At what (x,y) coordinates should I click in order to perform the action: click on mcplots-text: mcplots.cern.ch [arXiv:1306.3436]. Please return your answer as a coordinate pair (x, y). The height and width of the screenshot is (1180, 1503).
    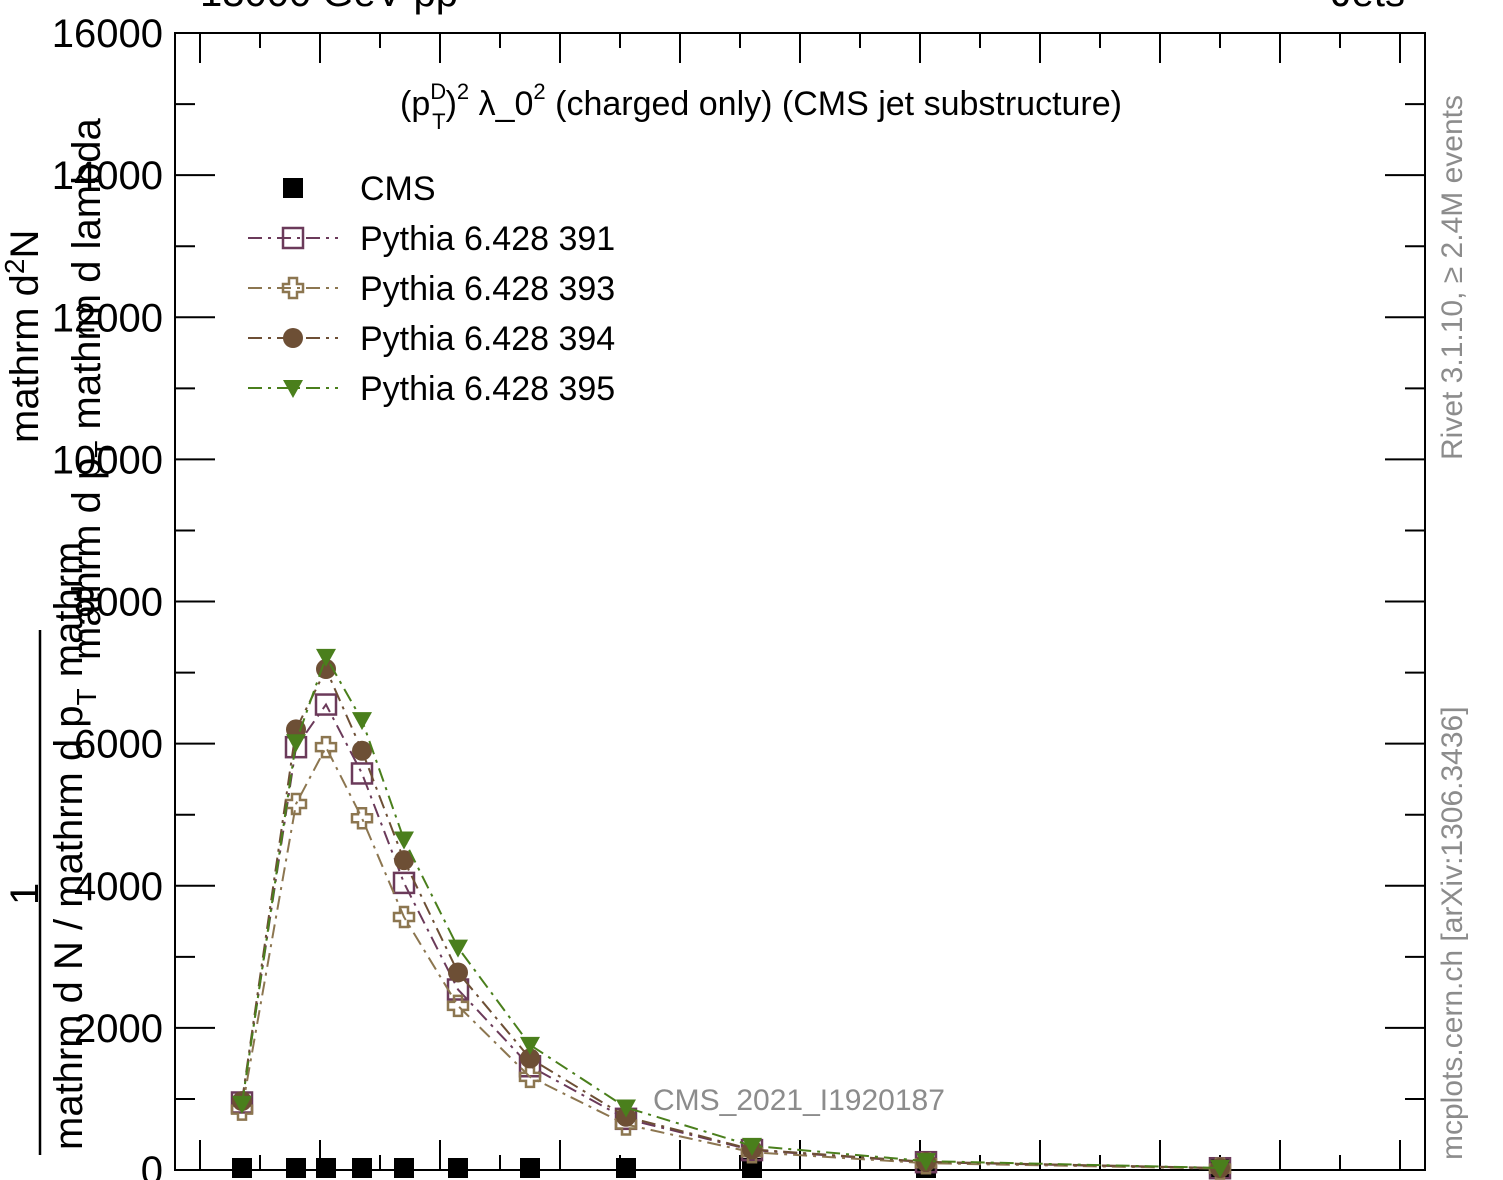
    Looking at the image, I should click on (1452, 933).